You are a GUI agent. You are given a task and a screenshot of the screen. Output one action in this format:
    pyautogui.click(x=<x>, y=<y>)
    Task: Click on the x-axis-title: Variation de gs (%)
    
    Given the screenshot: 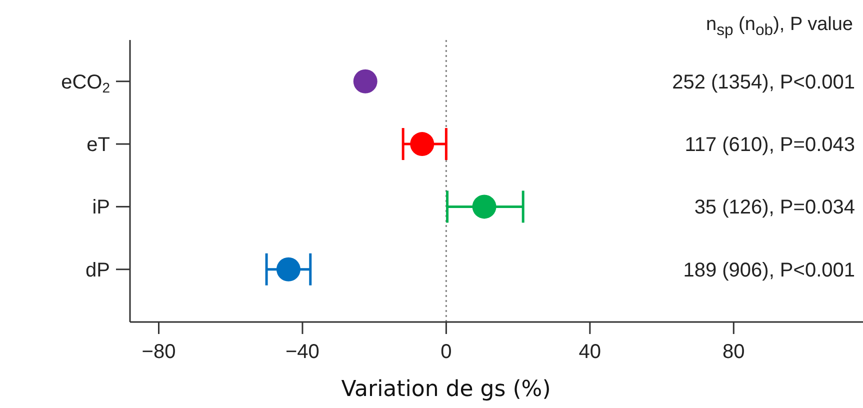 What is the action you would take?
    pyautogui.click(x=446, y=389)
    